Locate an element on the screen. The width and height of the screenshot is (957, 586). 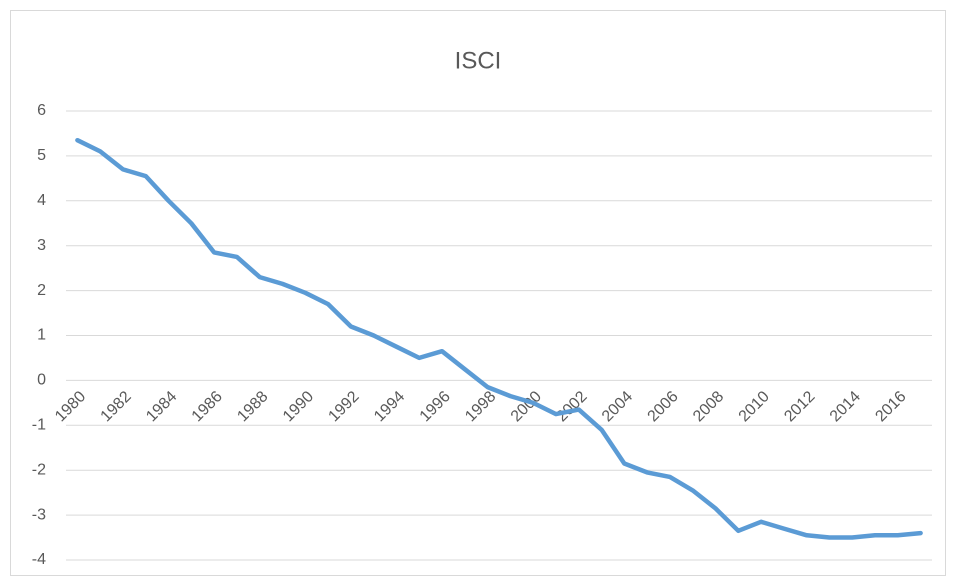
y-tick-label: 2 is located at coordinates (41, 290).